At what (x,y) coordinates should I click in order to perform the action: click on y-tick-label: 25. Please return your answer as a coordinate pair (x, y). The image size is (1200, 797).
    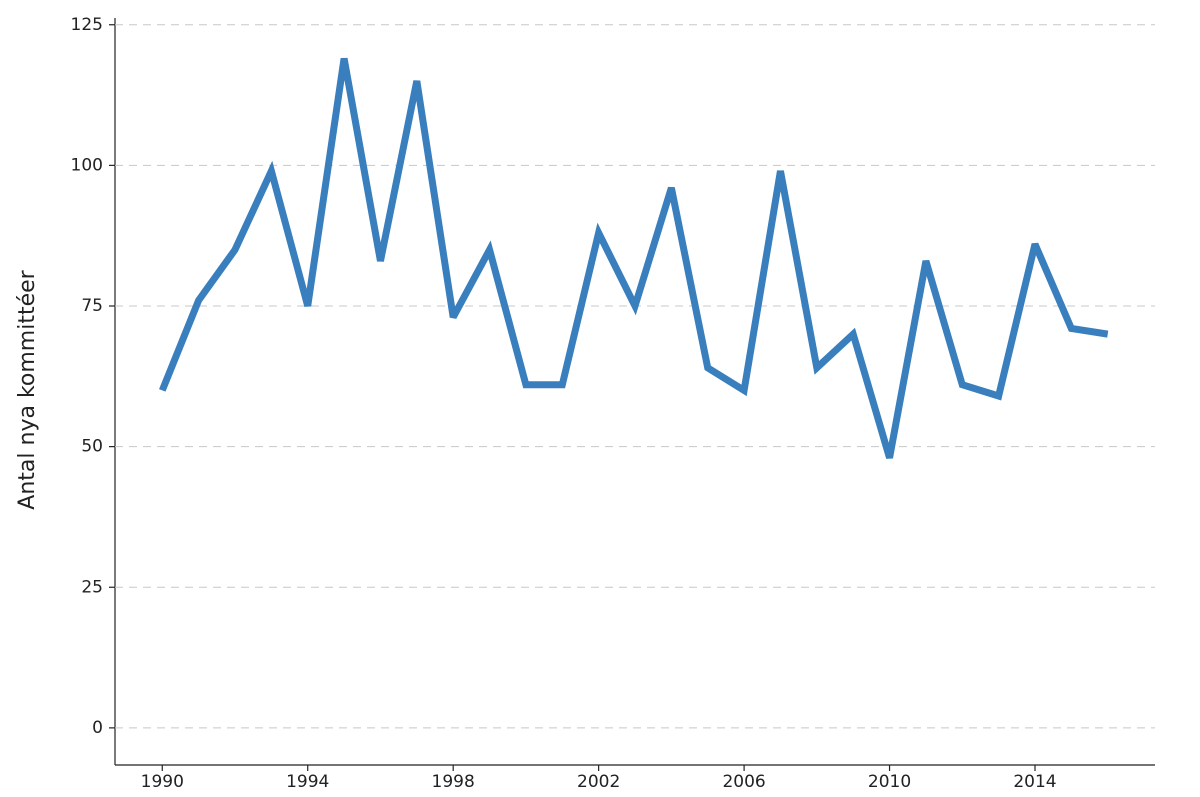
    Looking at the image, I should click on (92, 587).